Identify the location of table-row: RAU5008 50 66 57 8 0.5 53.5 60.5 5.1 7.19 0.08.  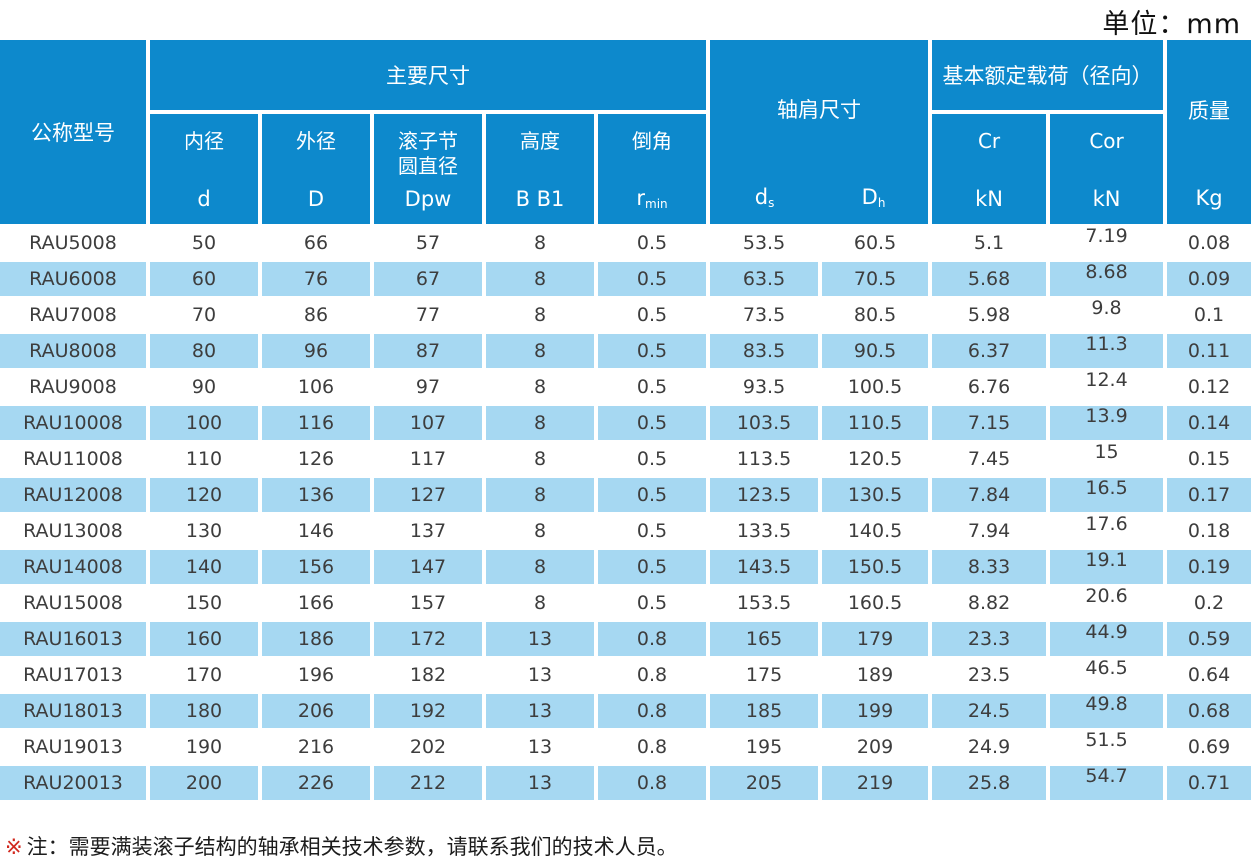
(625, 243).